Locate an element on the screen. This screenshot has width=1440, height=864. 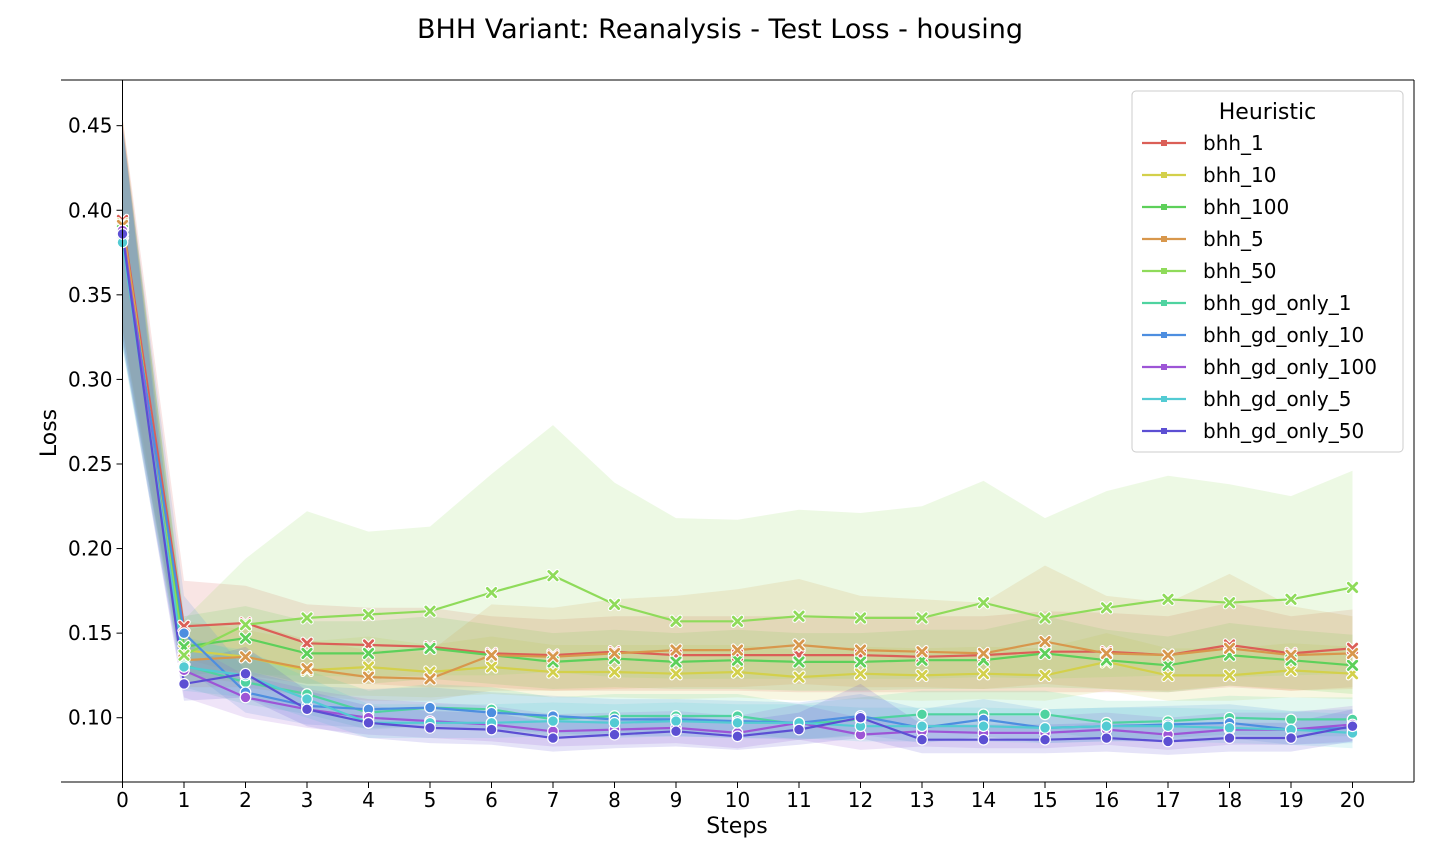
x-tick-label: 17 is located at coordinates (1167, 800).